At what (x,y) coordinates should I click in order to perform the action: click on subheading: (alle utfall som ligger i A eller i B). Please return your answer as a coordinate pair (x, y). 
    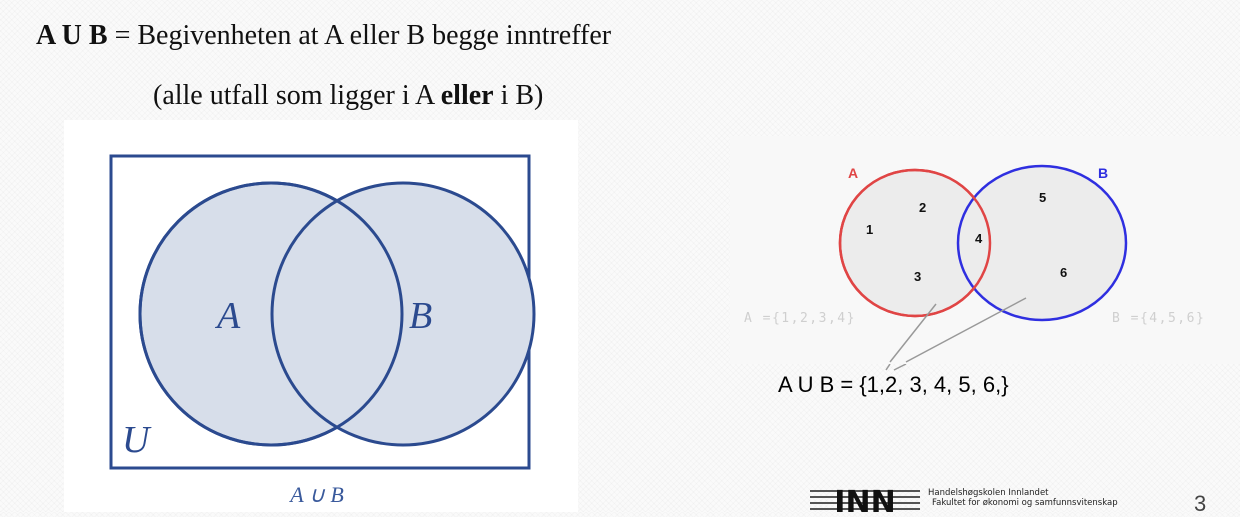
    Looking at the image, I should click on (348, 96).